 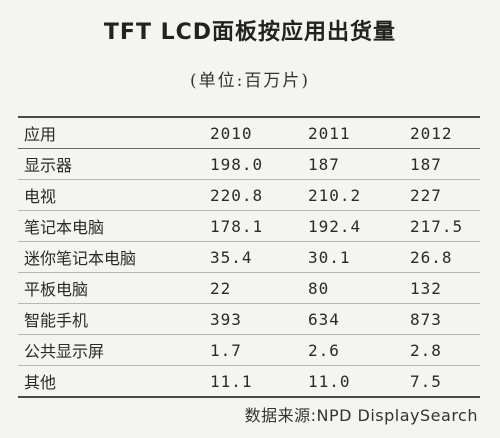 What do you see at coordinates (249, 288) in the screenshot?
I see `table-row: 平板电脑 22 80 132` at bounding box center [249, 288].